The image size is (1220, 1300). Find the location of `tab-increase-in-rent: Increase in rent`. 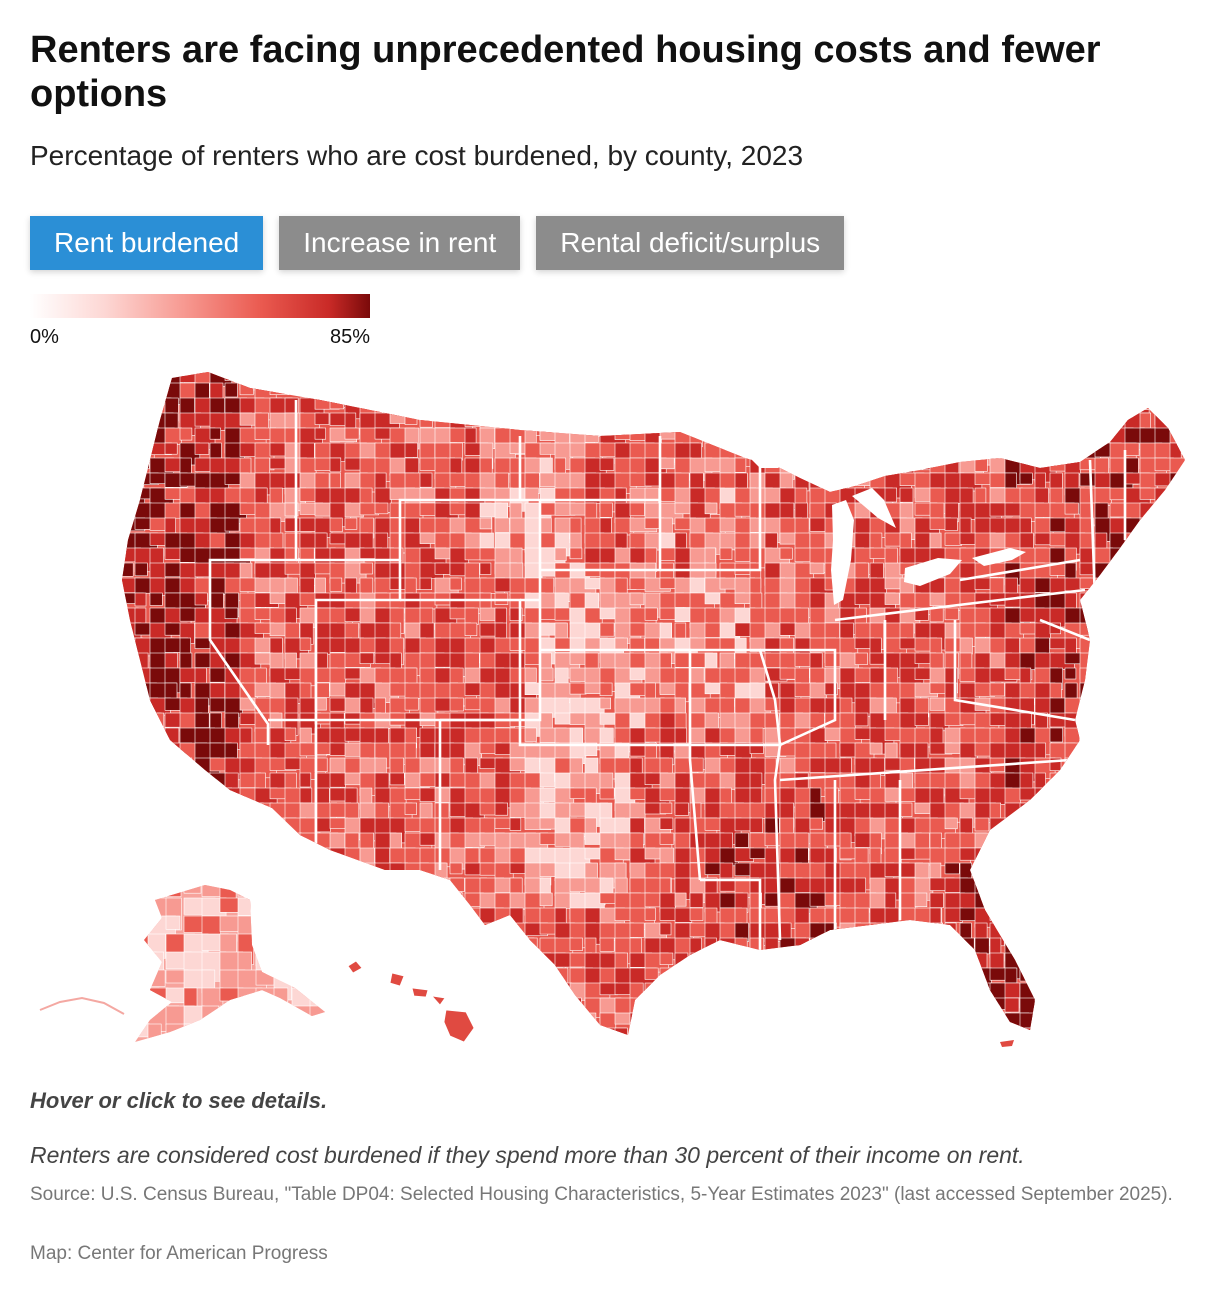

tab-increase-in-rent: Increase in rent is located at coordinates (400, 243).